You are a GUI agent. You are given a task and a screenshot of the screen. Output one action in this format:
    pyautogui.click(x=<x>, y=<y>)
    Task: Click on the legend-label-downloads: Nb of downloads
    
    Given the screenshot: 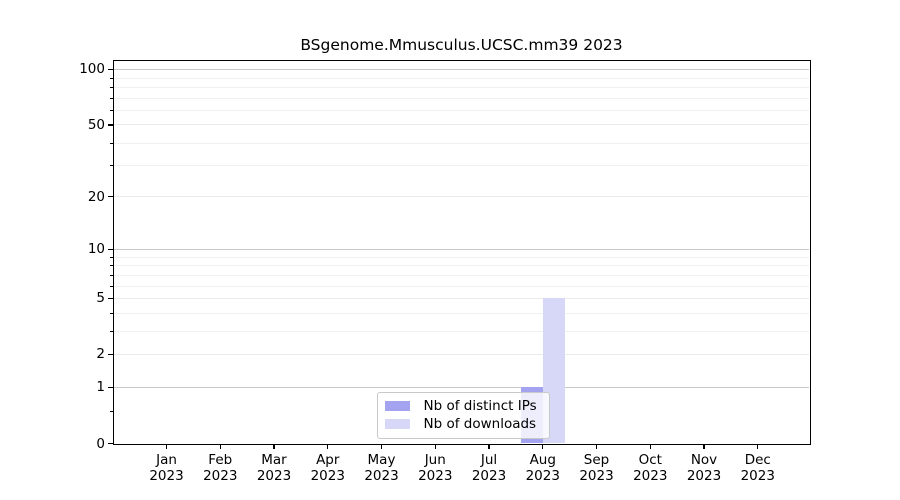 What is the action you would take?
    pyautogui.click(x=480, y=423)
    